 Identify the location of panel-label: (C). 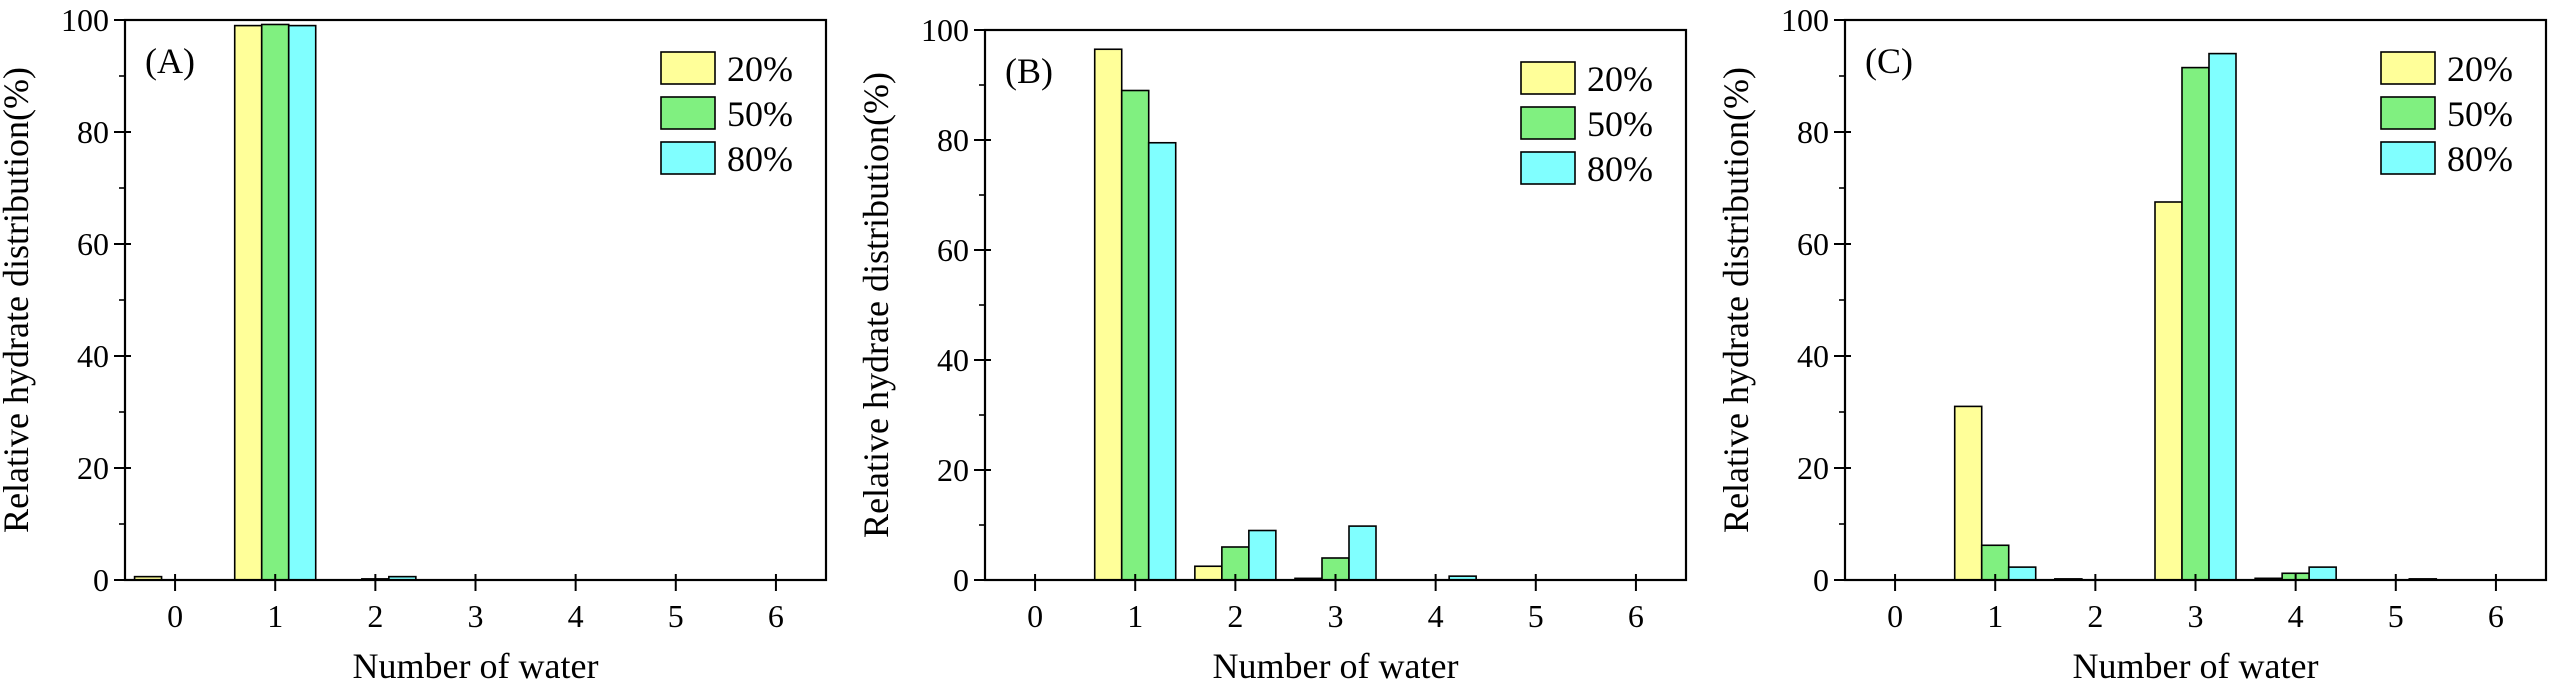
(1889, 61).